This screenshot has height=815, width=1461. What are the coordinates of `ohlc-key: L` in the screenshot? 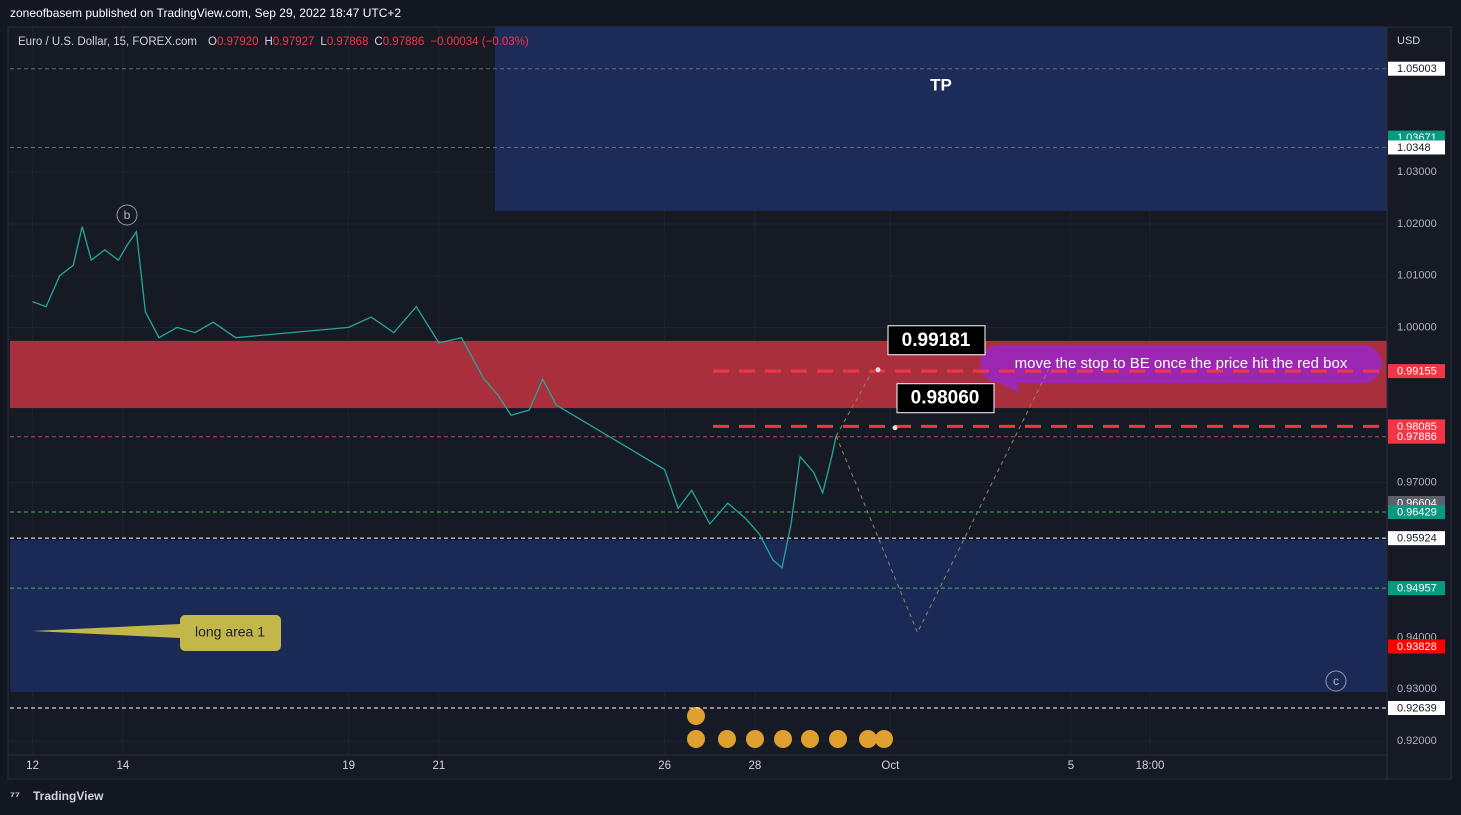 It's located at (323, 42).